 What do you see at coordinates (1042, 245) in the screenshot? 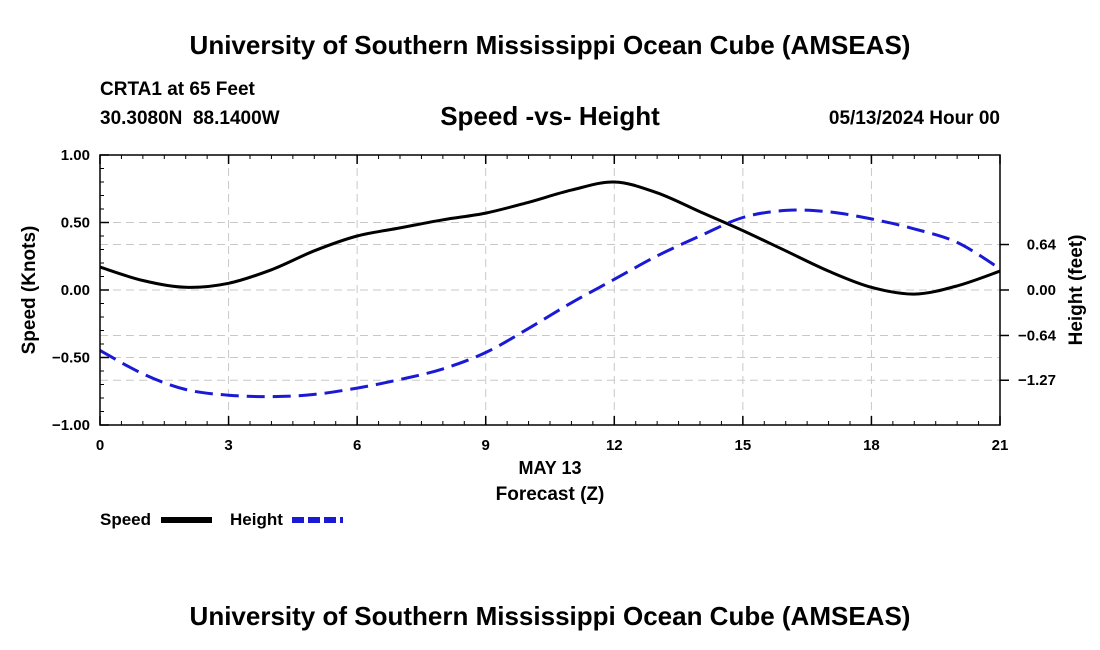
I see `y-right-tick-label: 0.64` at bounding box center [1042, 245].